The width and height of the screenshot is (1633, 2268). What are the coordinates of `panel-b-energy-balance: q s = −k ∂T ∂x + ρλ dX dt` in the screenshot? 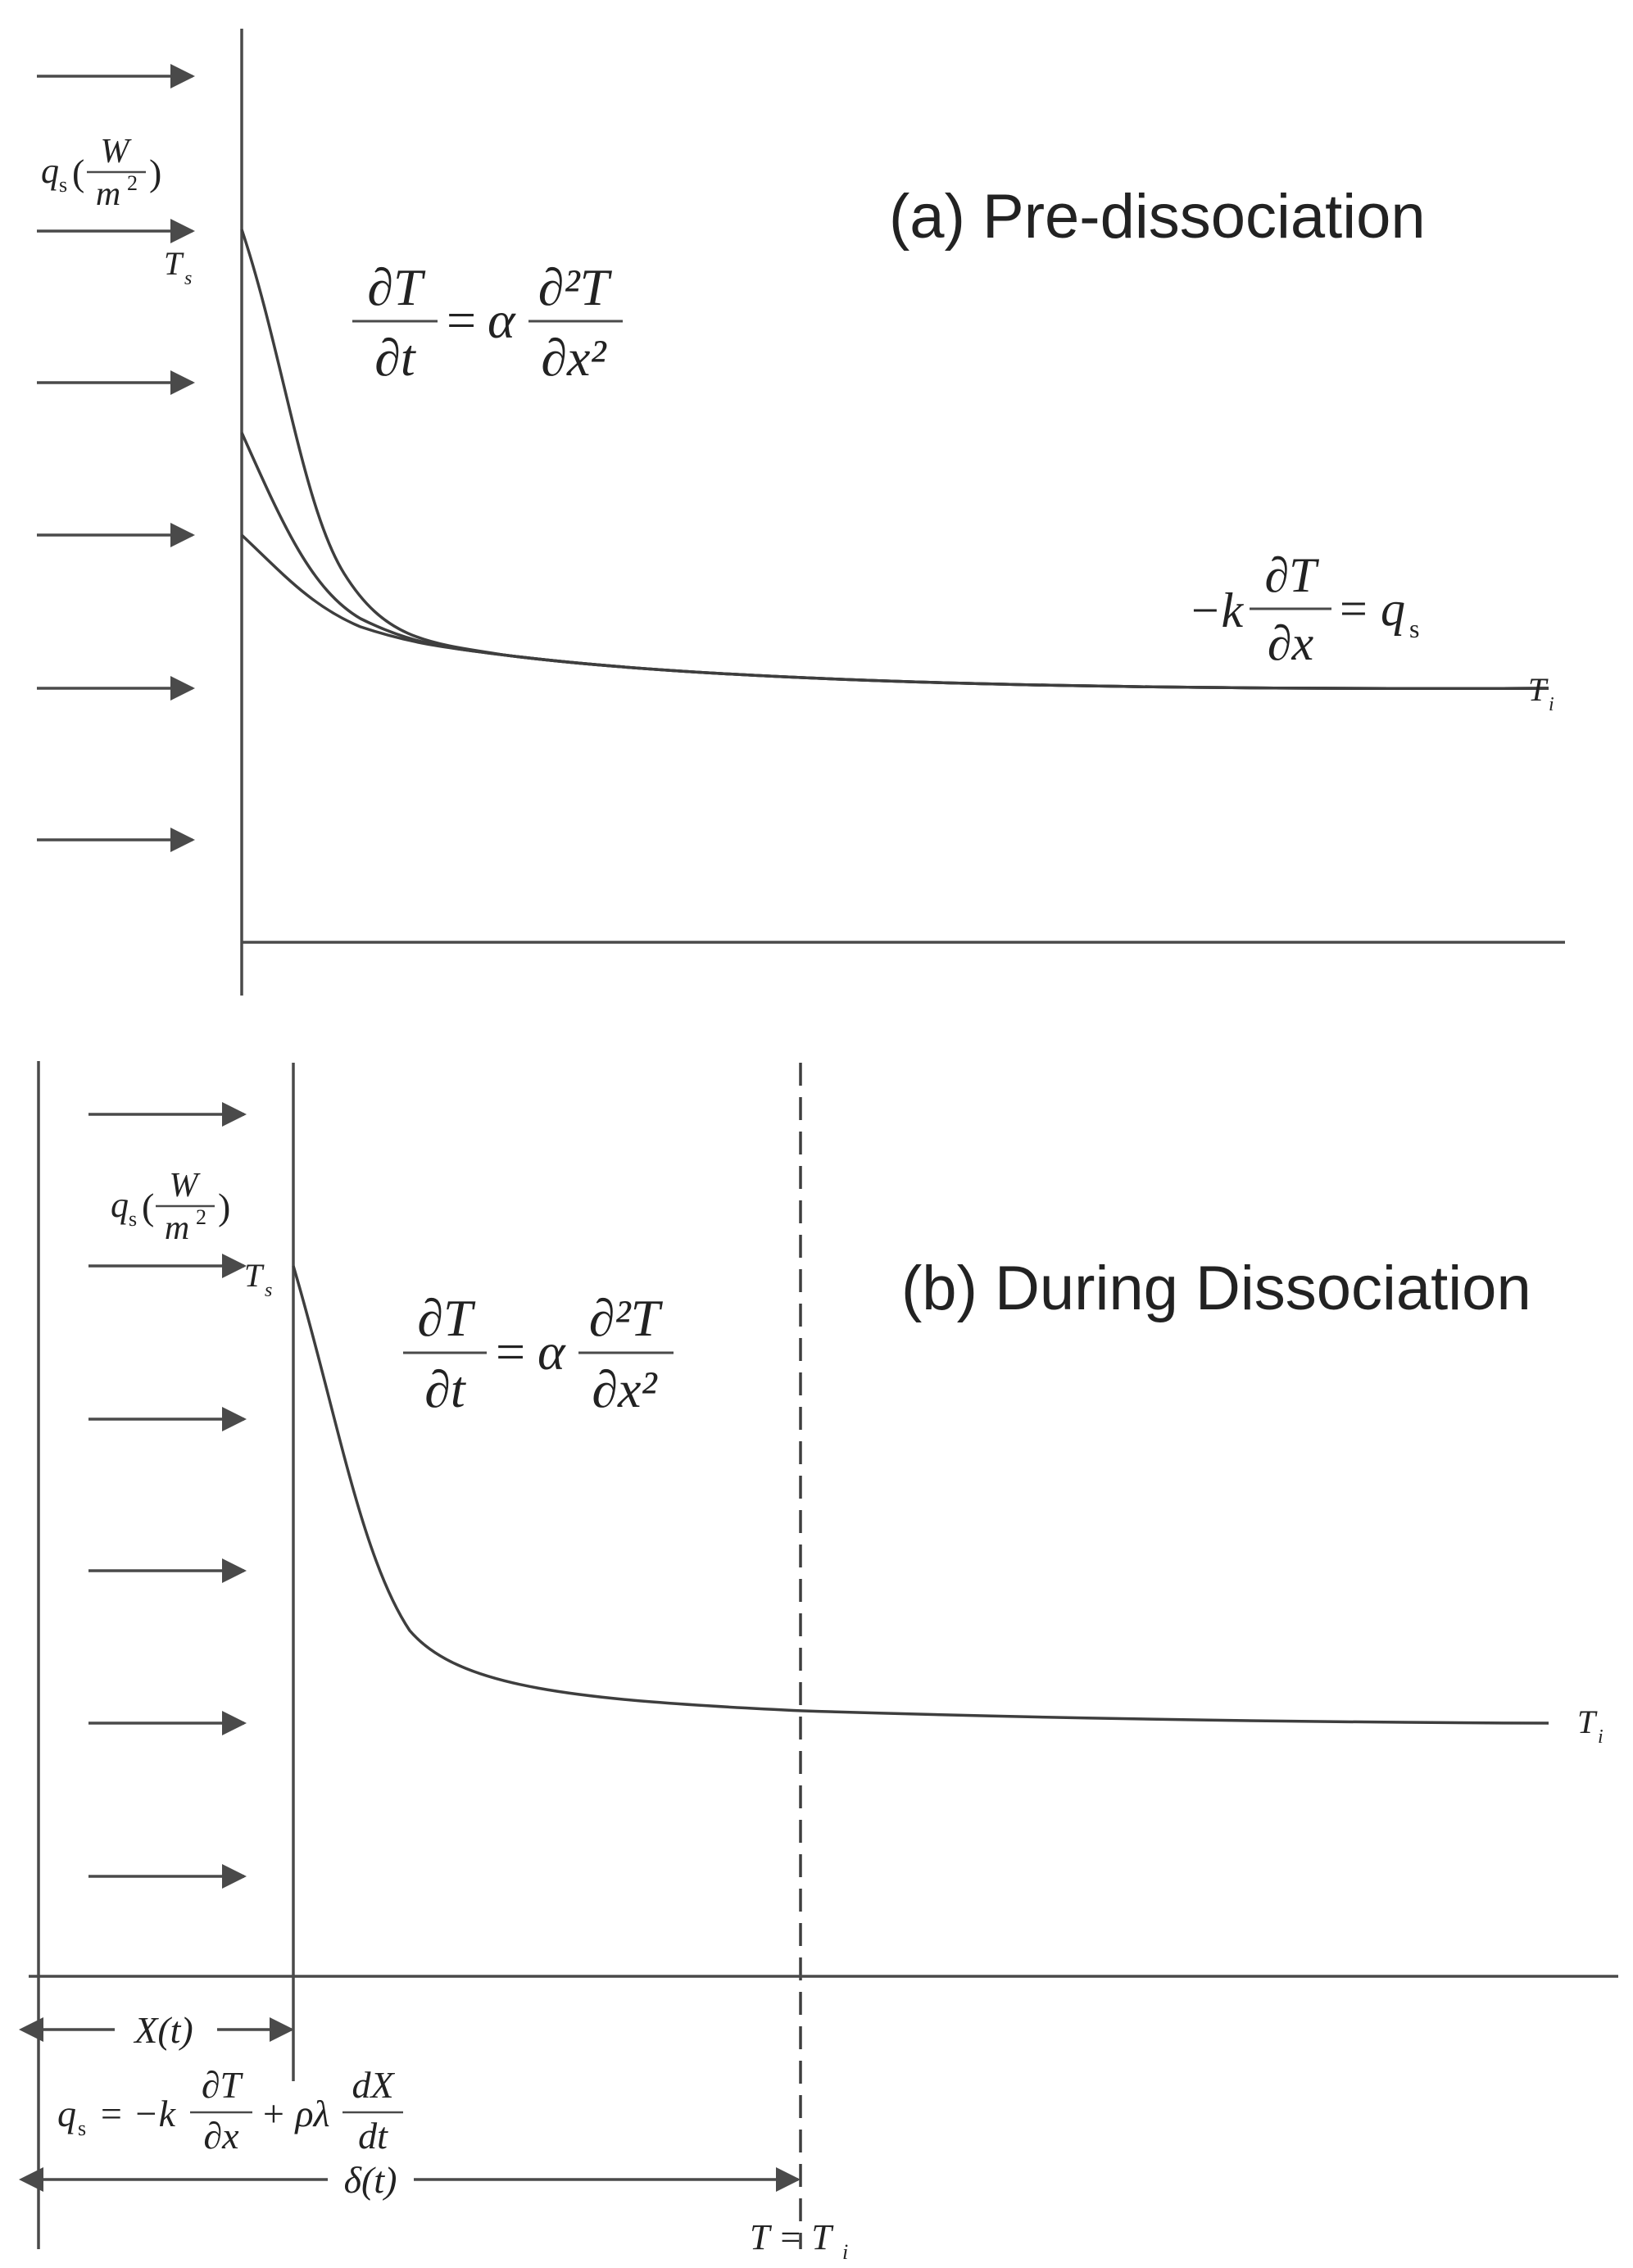 It's located at (230, 2110).